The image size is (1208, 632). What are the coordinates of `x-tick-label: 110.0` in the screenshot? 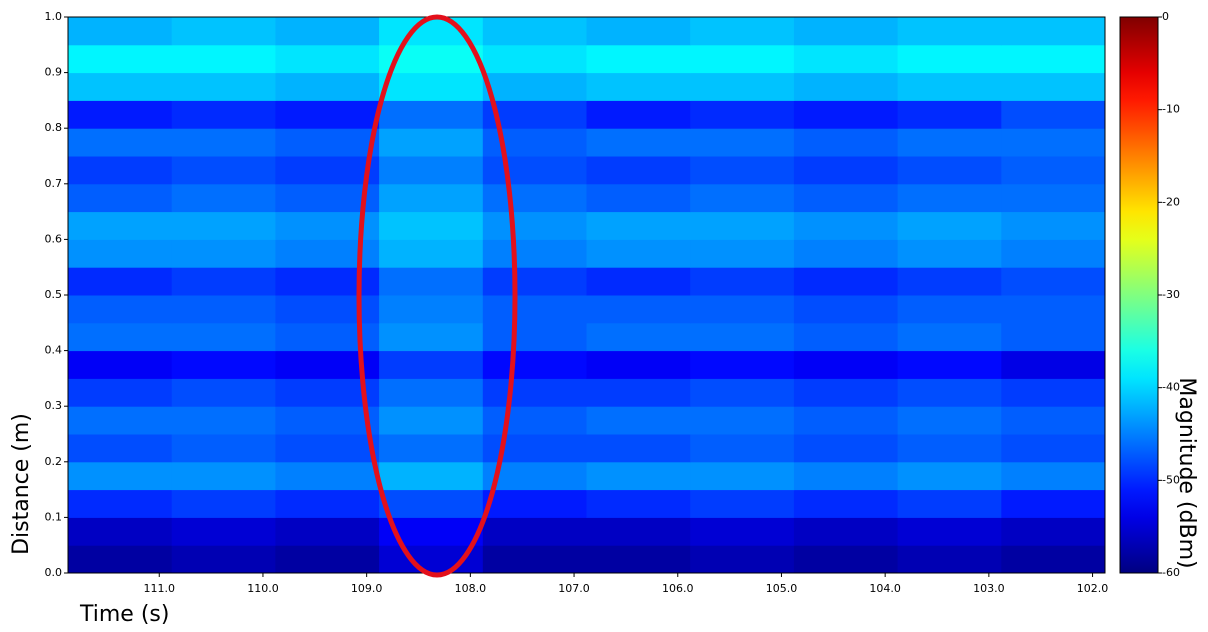 It's located at (263, 588).